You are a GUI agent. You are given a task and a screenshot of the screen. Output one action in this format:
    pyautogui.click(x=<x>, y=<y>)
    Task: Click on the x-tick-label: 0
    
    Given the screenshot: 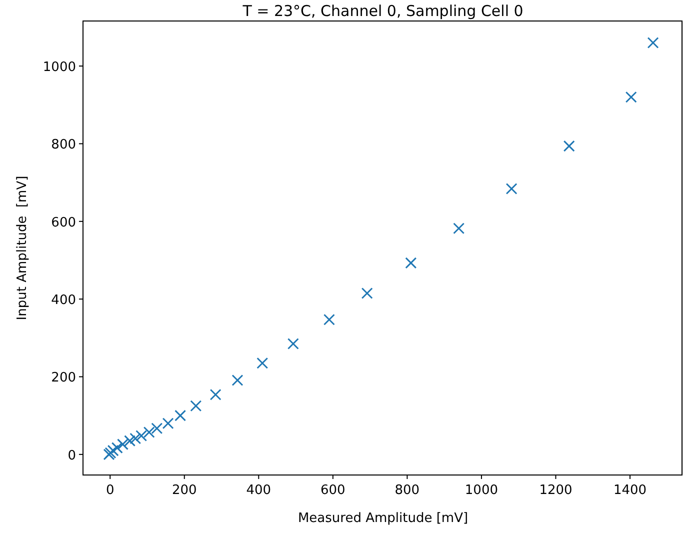 What is the action you would take?
    pyautogui.click(x=110, y=490)
    